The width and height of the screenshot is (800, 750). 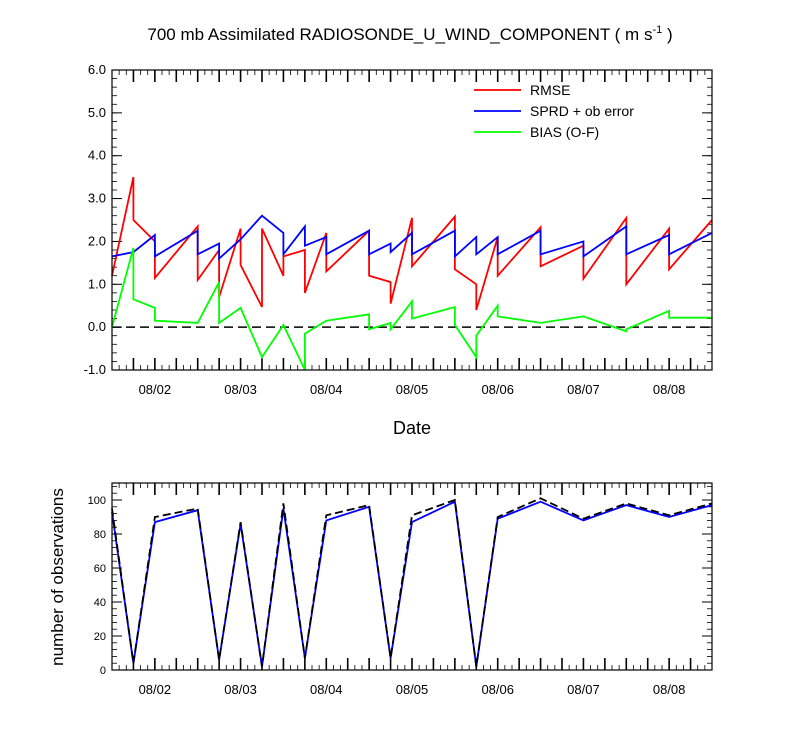 What do you see at coordinates (550, 90) in the screenshot?
I see `legend-label: RMSE` at bounding box center [550, 90].